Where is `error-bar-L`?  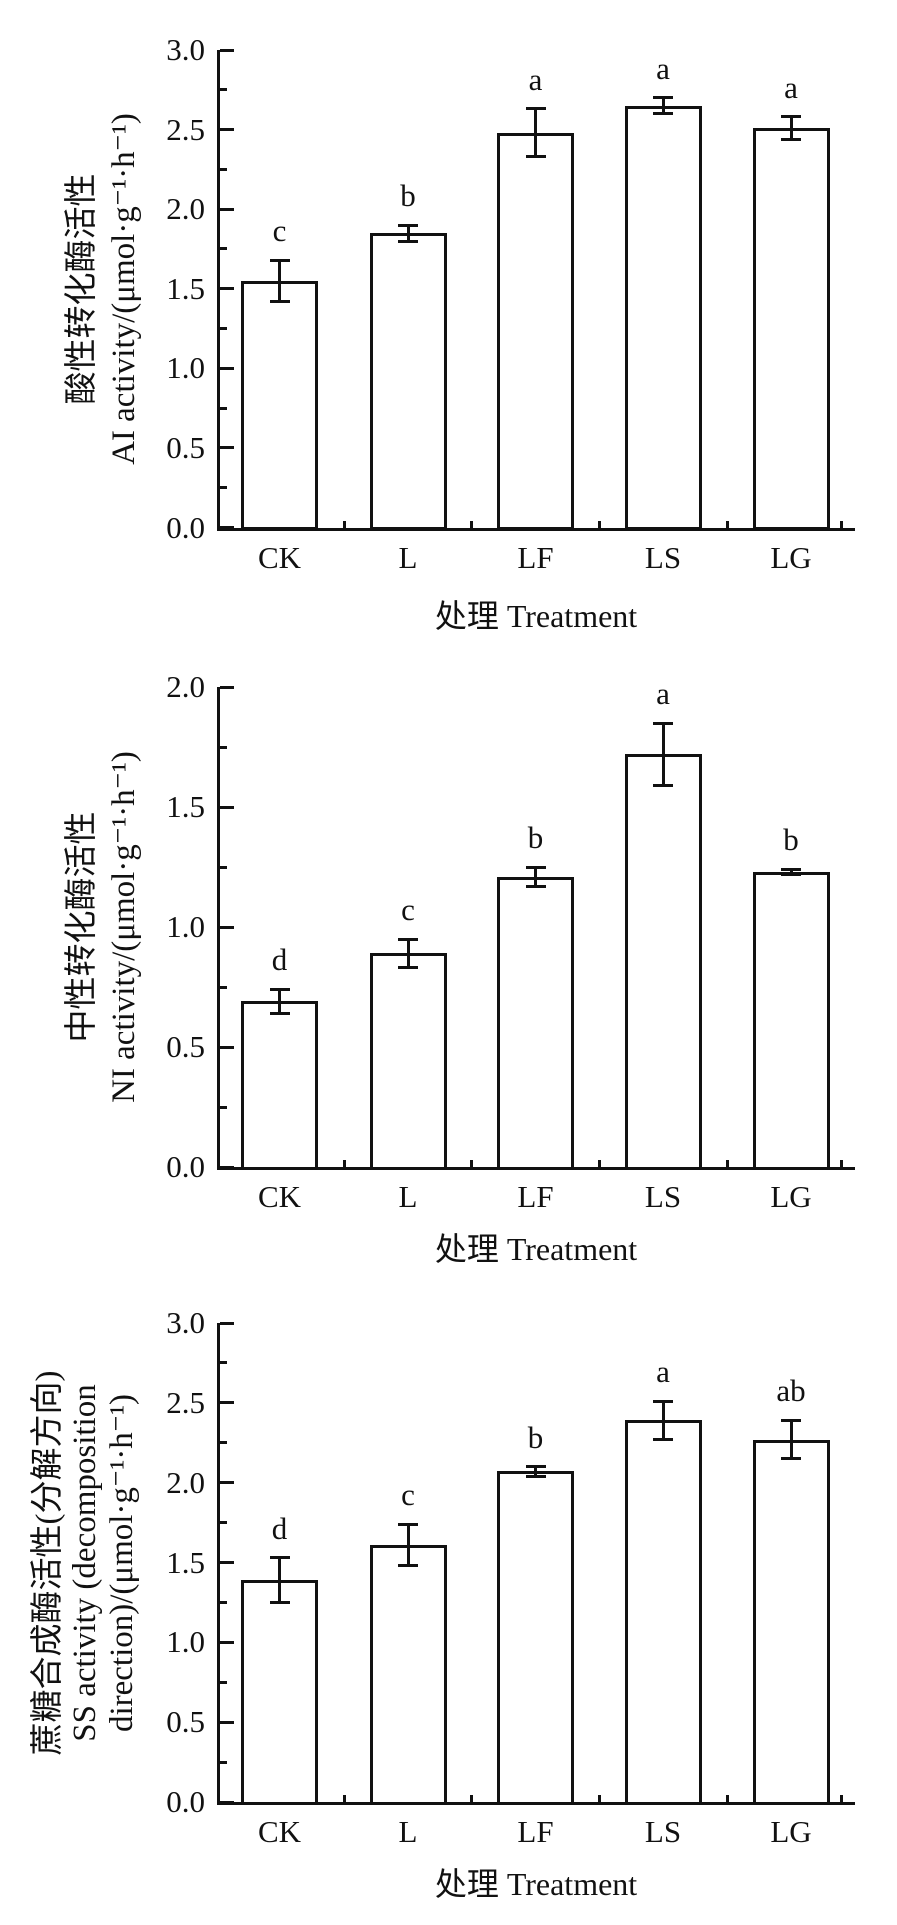
error-bar-L is located at coordinates (408, 233).